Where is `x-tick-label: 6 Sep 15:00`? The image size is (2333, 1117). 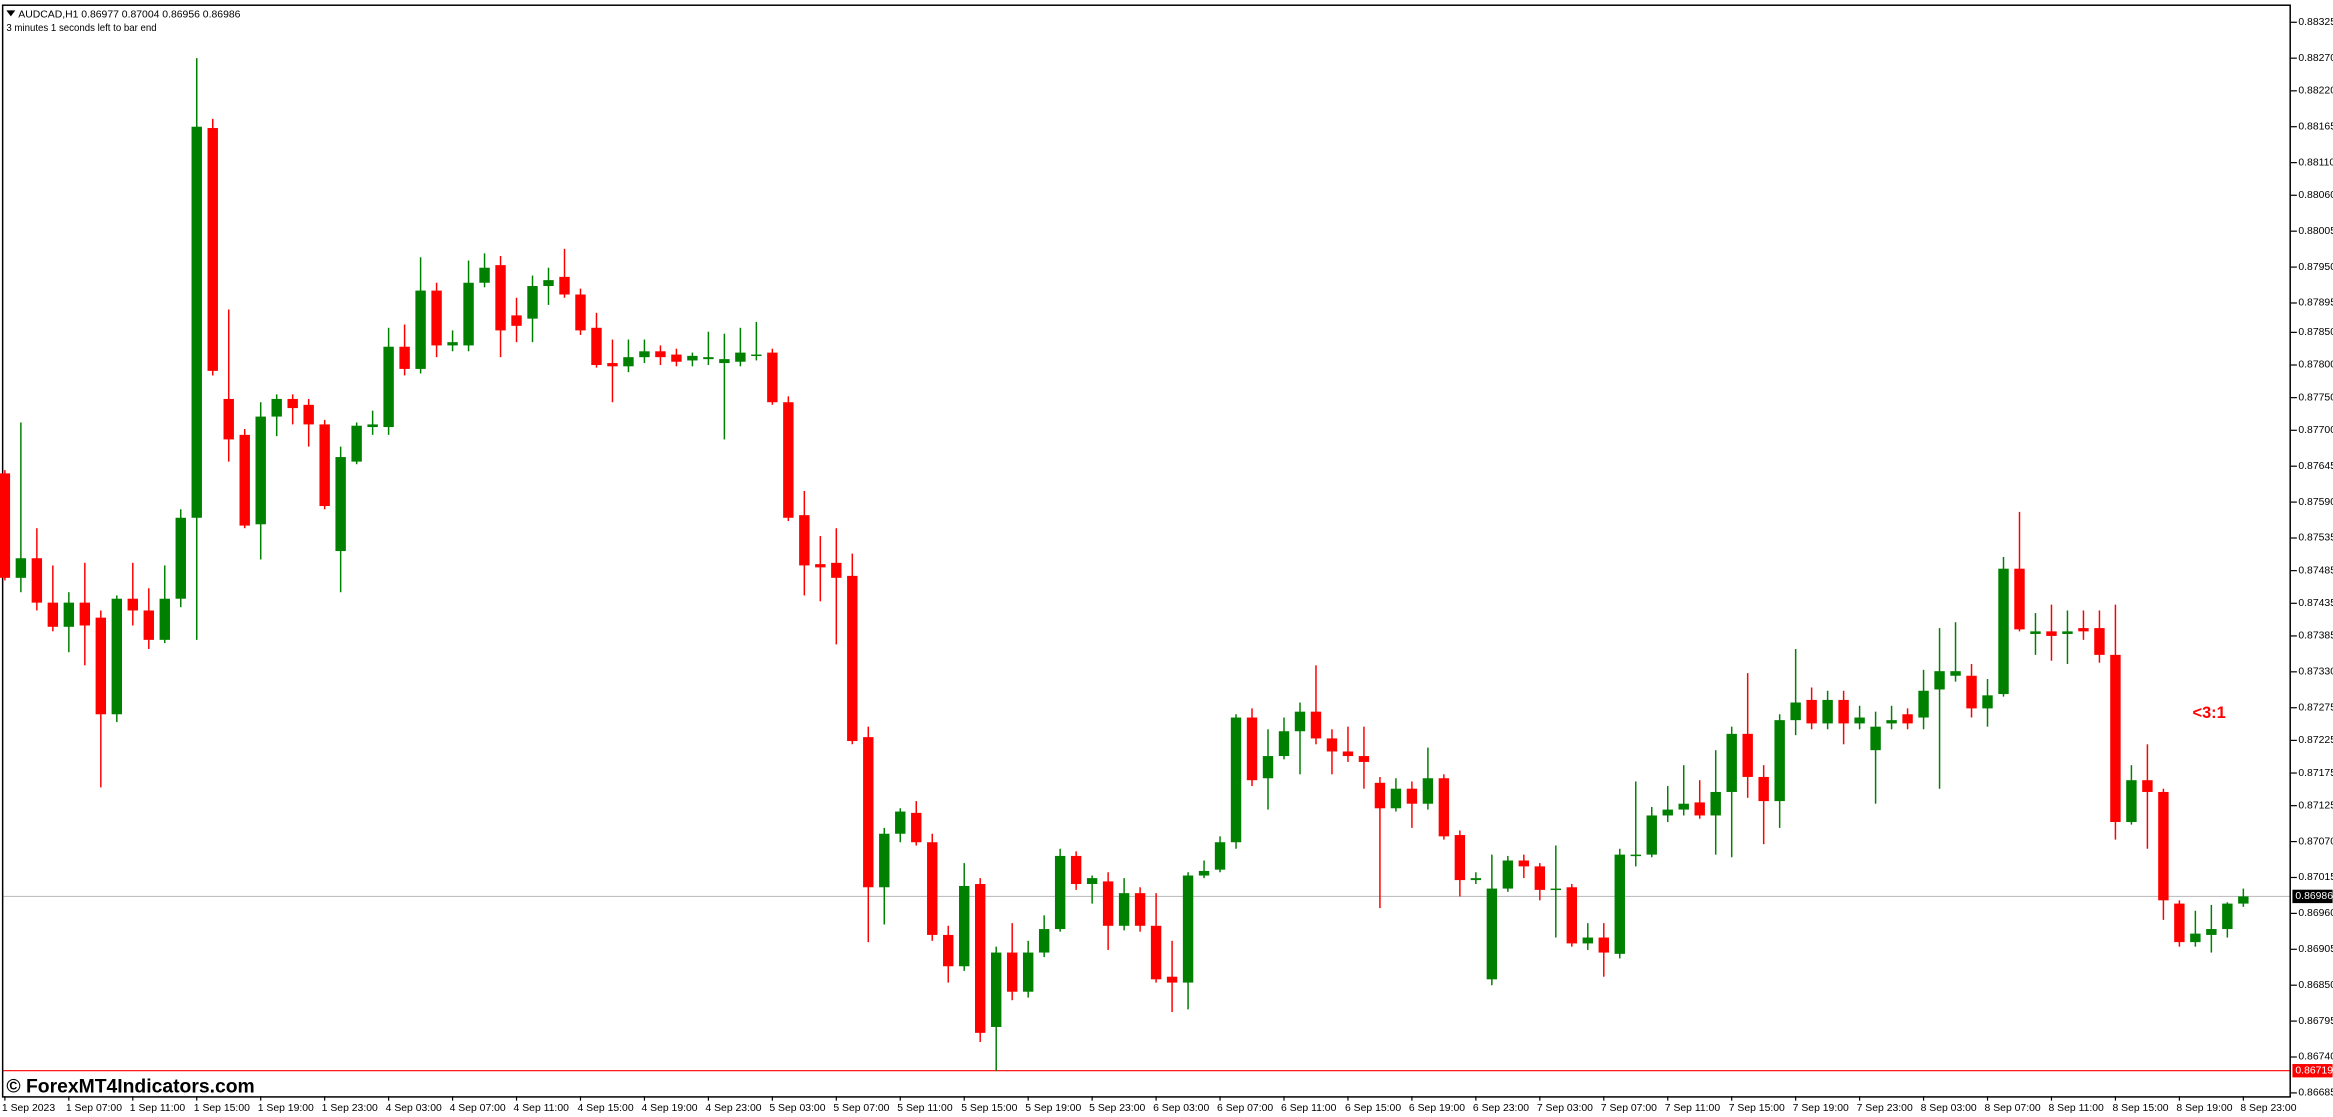
x-tick-label: 6 Sep 15:00 is located at coordinates (1373, 1108).